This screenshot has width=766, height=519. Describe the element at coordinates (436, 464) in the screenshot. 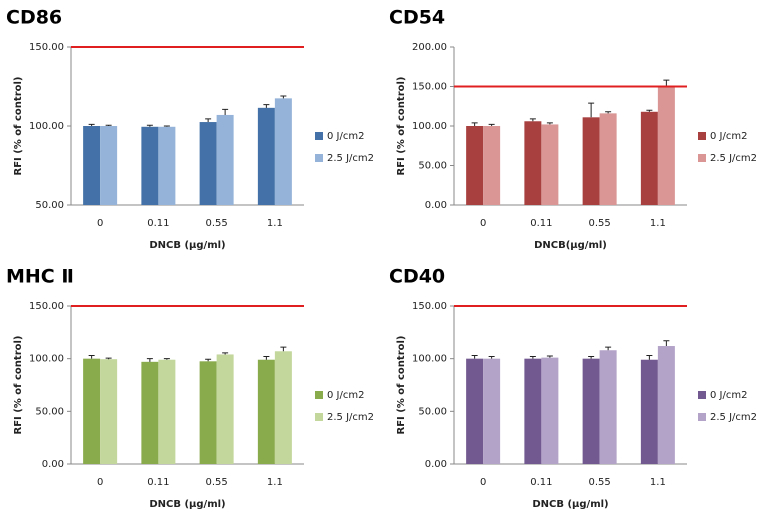

I see `y-tick-label: 0.00` at that location.